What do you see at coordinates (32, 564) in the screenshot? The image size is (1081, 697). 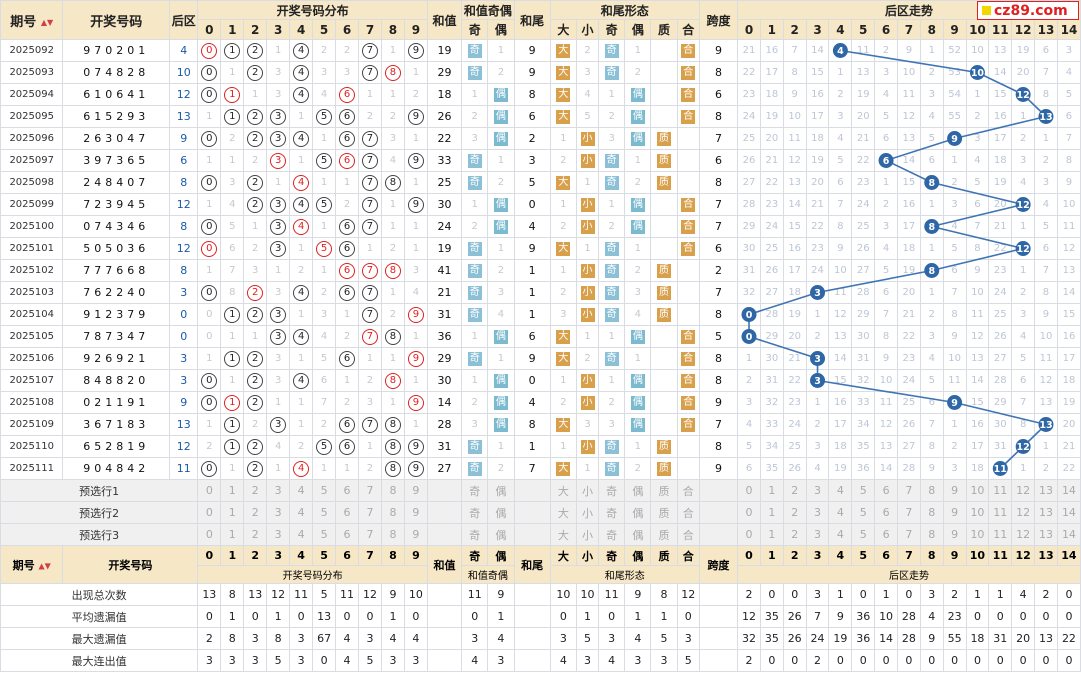 I see `footer-issue: 期号 ▲▼` at bounding box center [32, 564].